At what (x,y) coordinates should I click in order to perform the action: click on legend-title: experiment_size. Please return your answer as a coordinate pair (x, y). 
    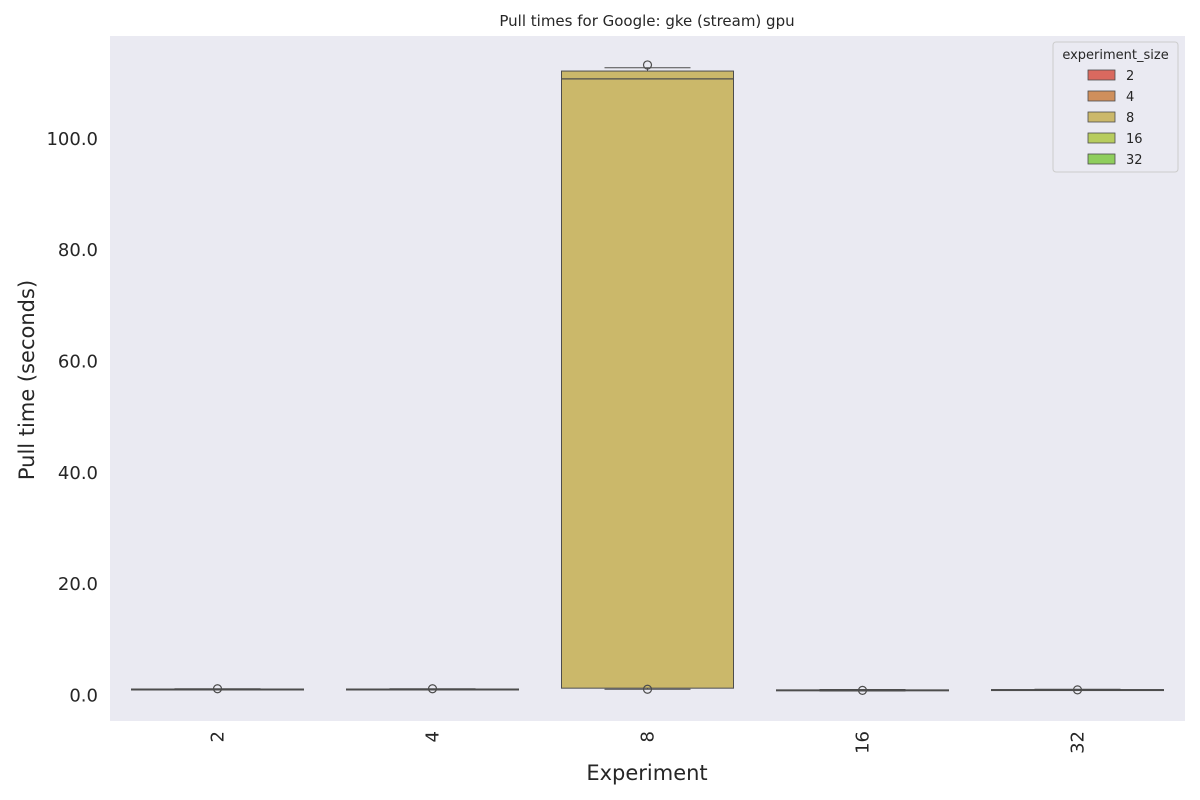
    Looking at the image, I should click on (1115, 55).